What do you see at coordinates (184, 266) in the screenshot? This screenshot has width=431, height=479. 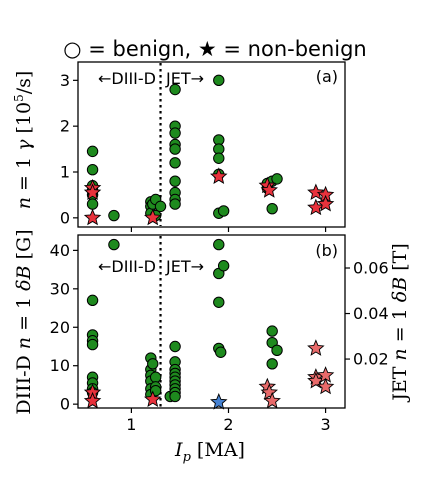 I see `panel-b-region-right: JET→` at bounding box center [184, 266].